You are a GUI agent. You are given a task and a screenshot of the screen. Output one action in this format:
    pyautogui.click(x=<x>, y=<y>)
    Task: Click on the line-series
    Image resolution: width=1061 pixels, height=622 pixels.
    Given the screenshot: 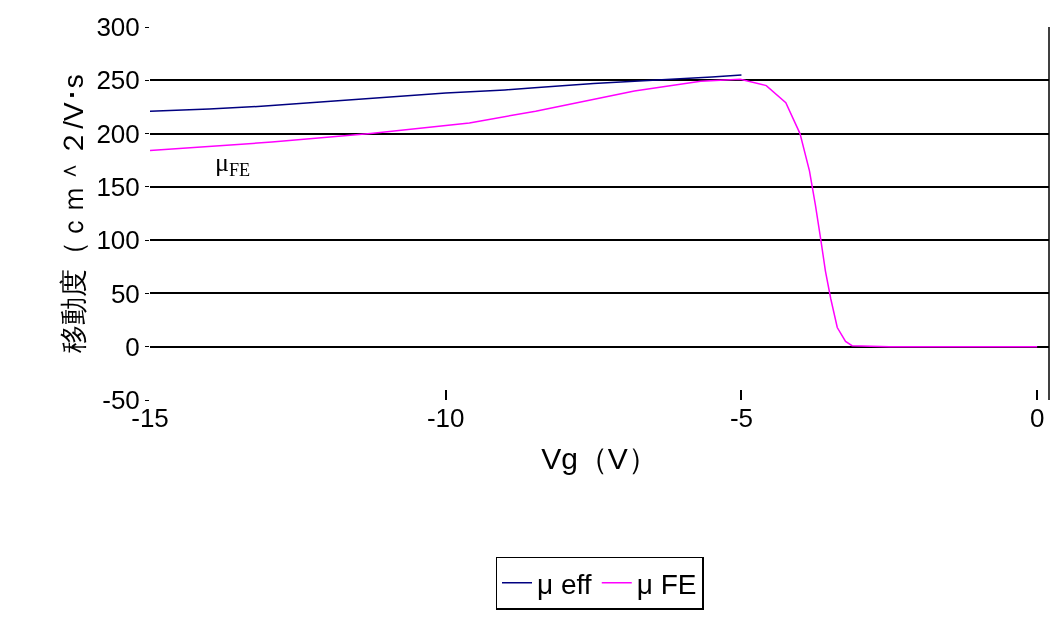 What is the action you would take?
    pyautogui.click(x=446, y=93)
    